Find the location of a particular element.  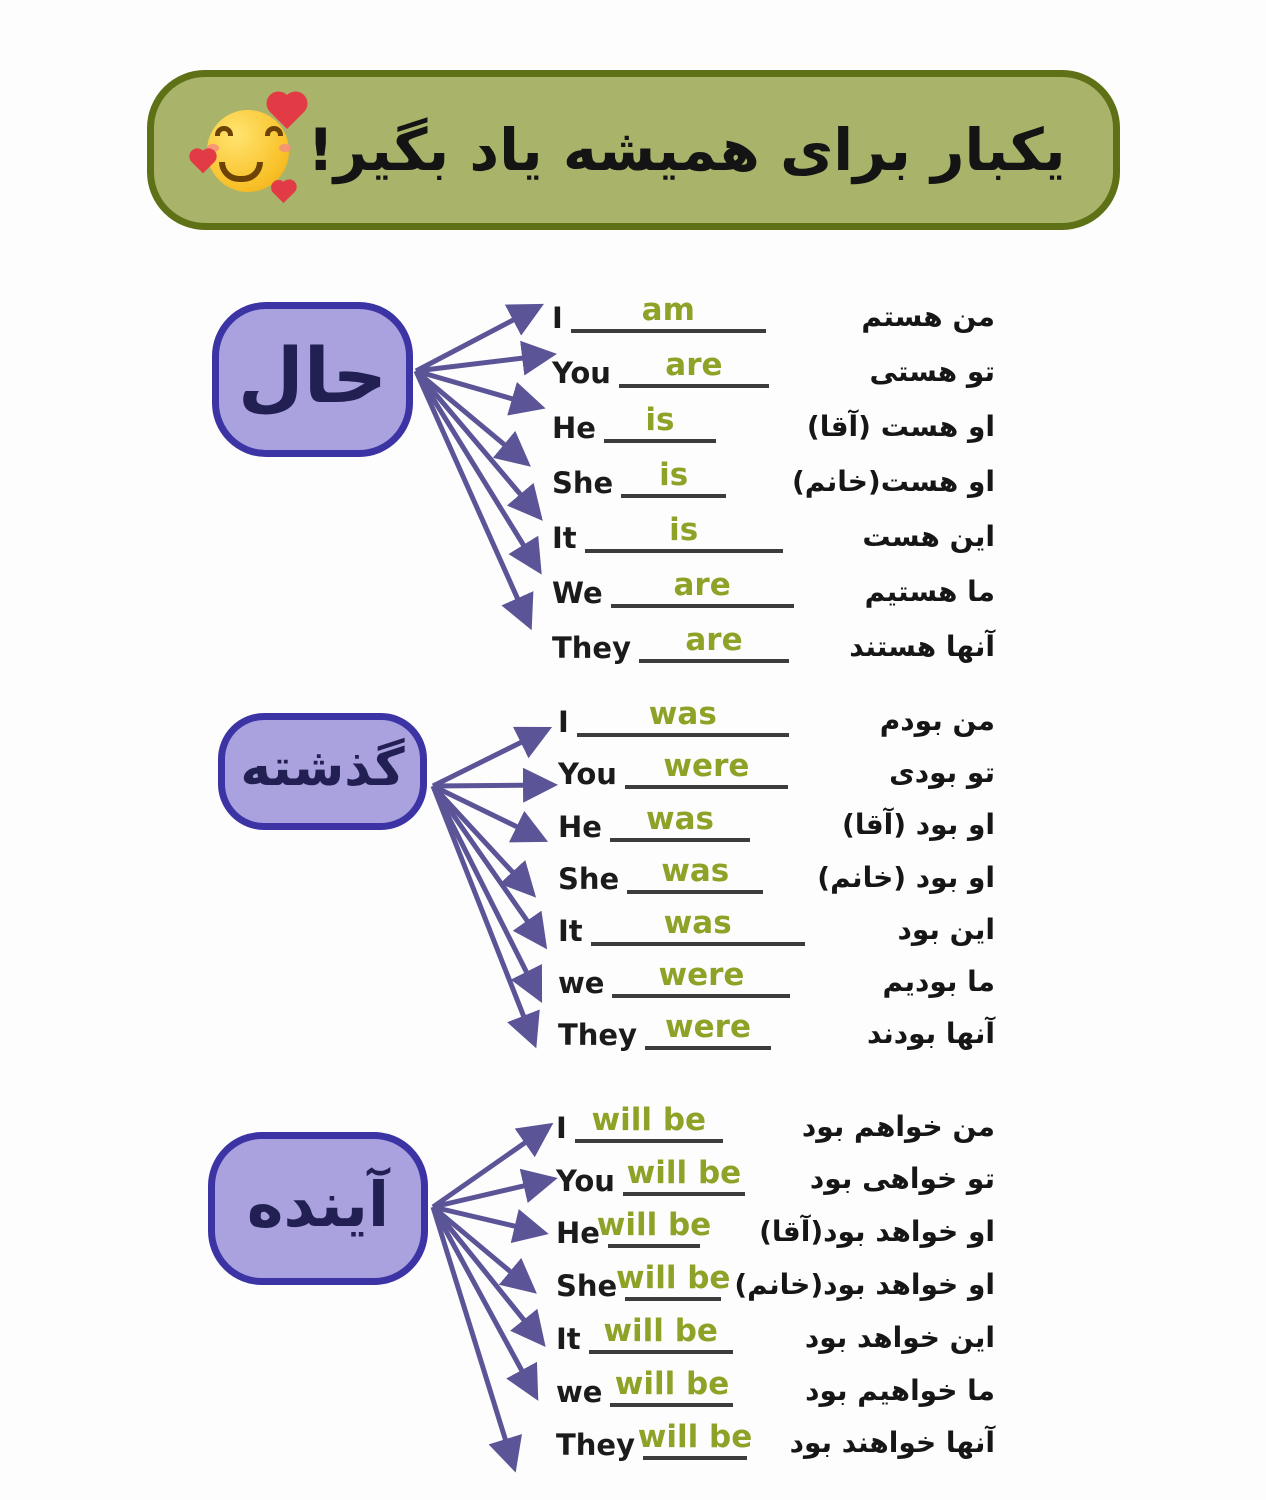

conjugation-row: He will be او خواهد بود(آقا) is located at coordinates (775, 1232).